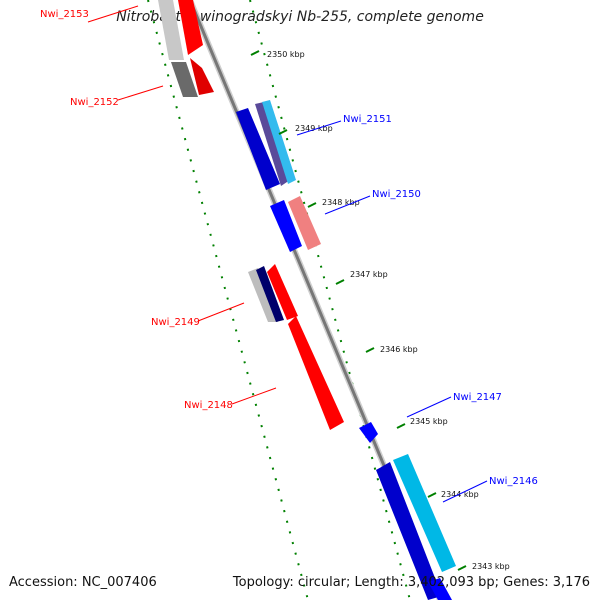 This screenshot has height=600, width=600. I want to click on gene-nwi-2150-blue, so click(286, 226).